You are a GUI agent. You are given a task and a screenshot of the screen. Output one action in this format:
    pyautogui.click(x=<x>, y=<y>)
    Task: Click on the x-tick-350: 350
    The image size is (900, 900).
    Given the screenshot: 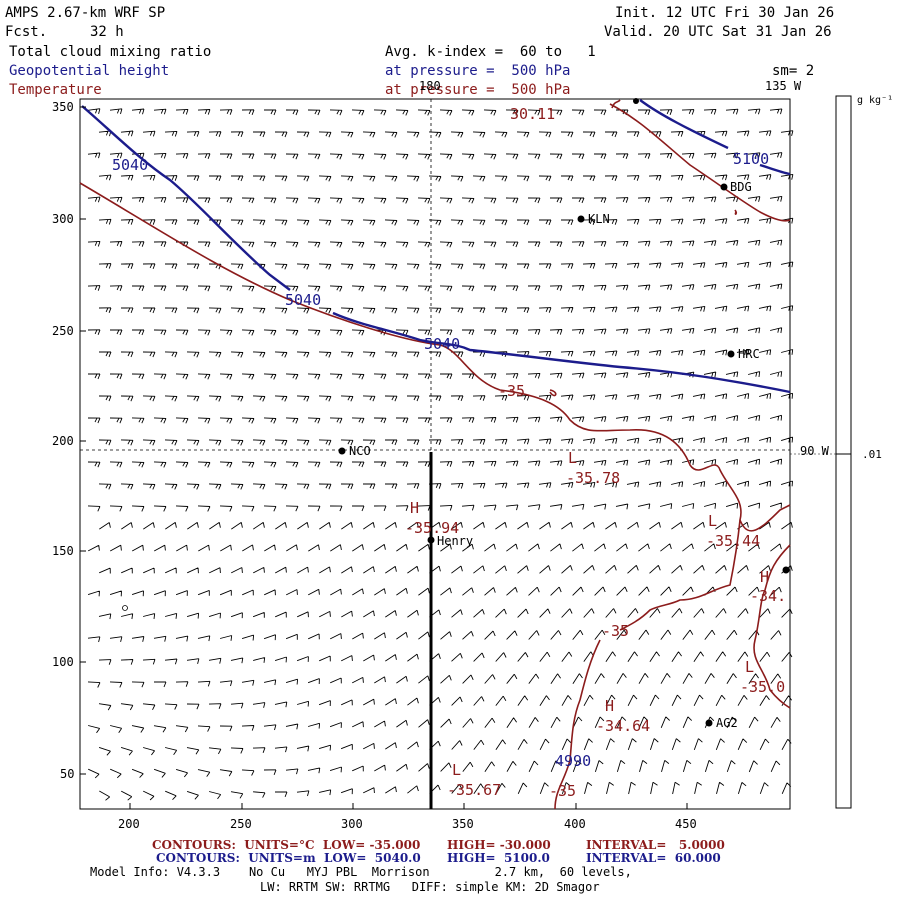 What is the action you would take?
    pyautogui.click(x=463, y=824)
    